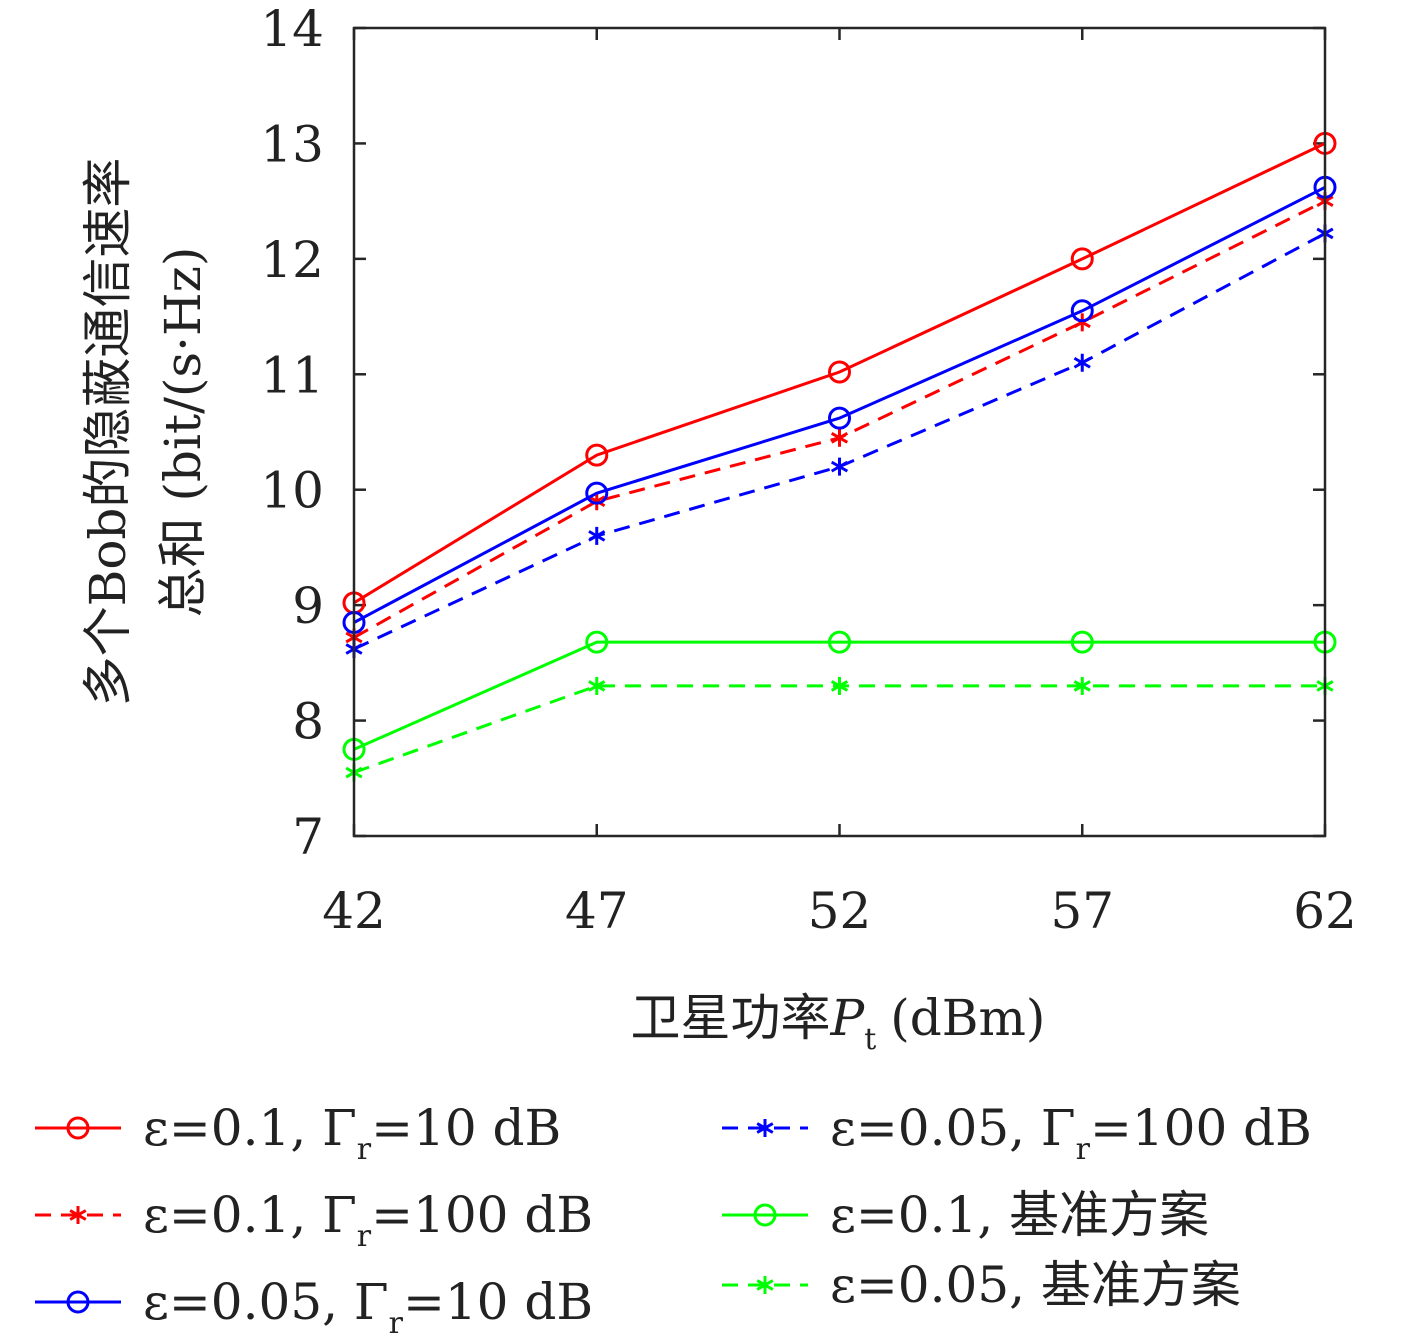  Describe the element at coordinates (1035, 1285) in the screenshot. I see `legend-label: ε=0.05, 基准方案` at that location.